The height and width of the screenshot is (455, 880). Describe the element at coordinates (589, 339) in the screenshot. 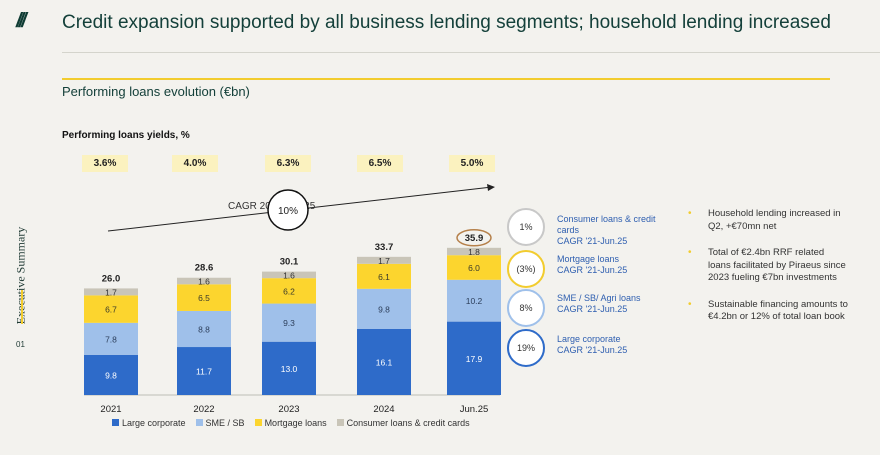

I see `segment-large-corporate-name: Large corporate` at that location.